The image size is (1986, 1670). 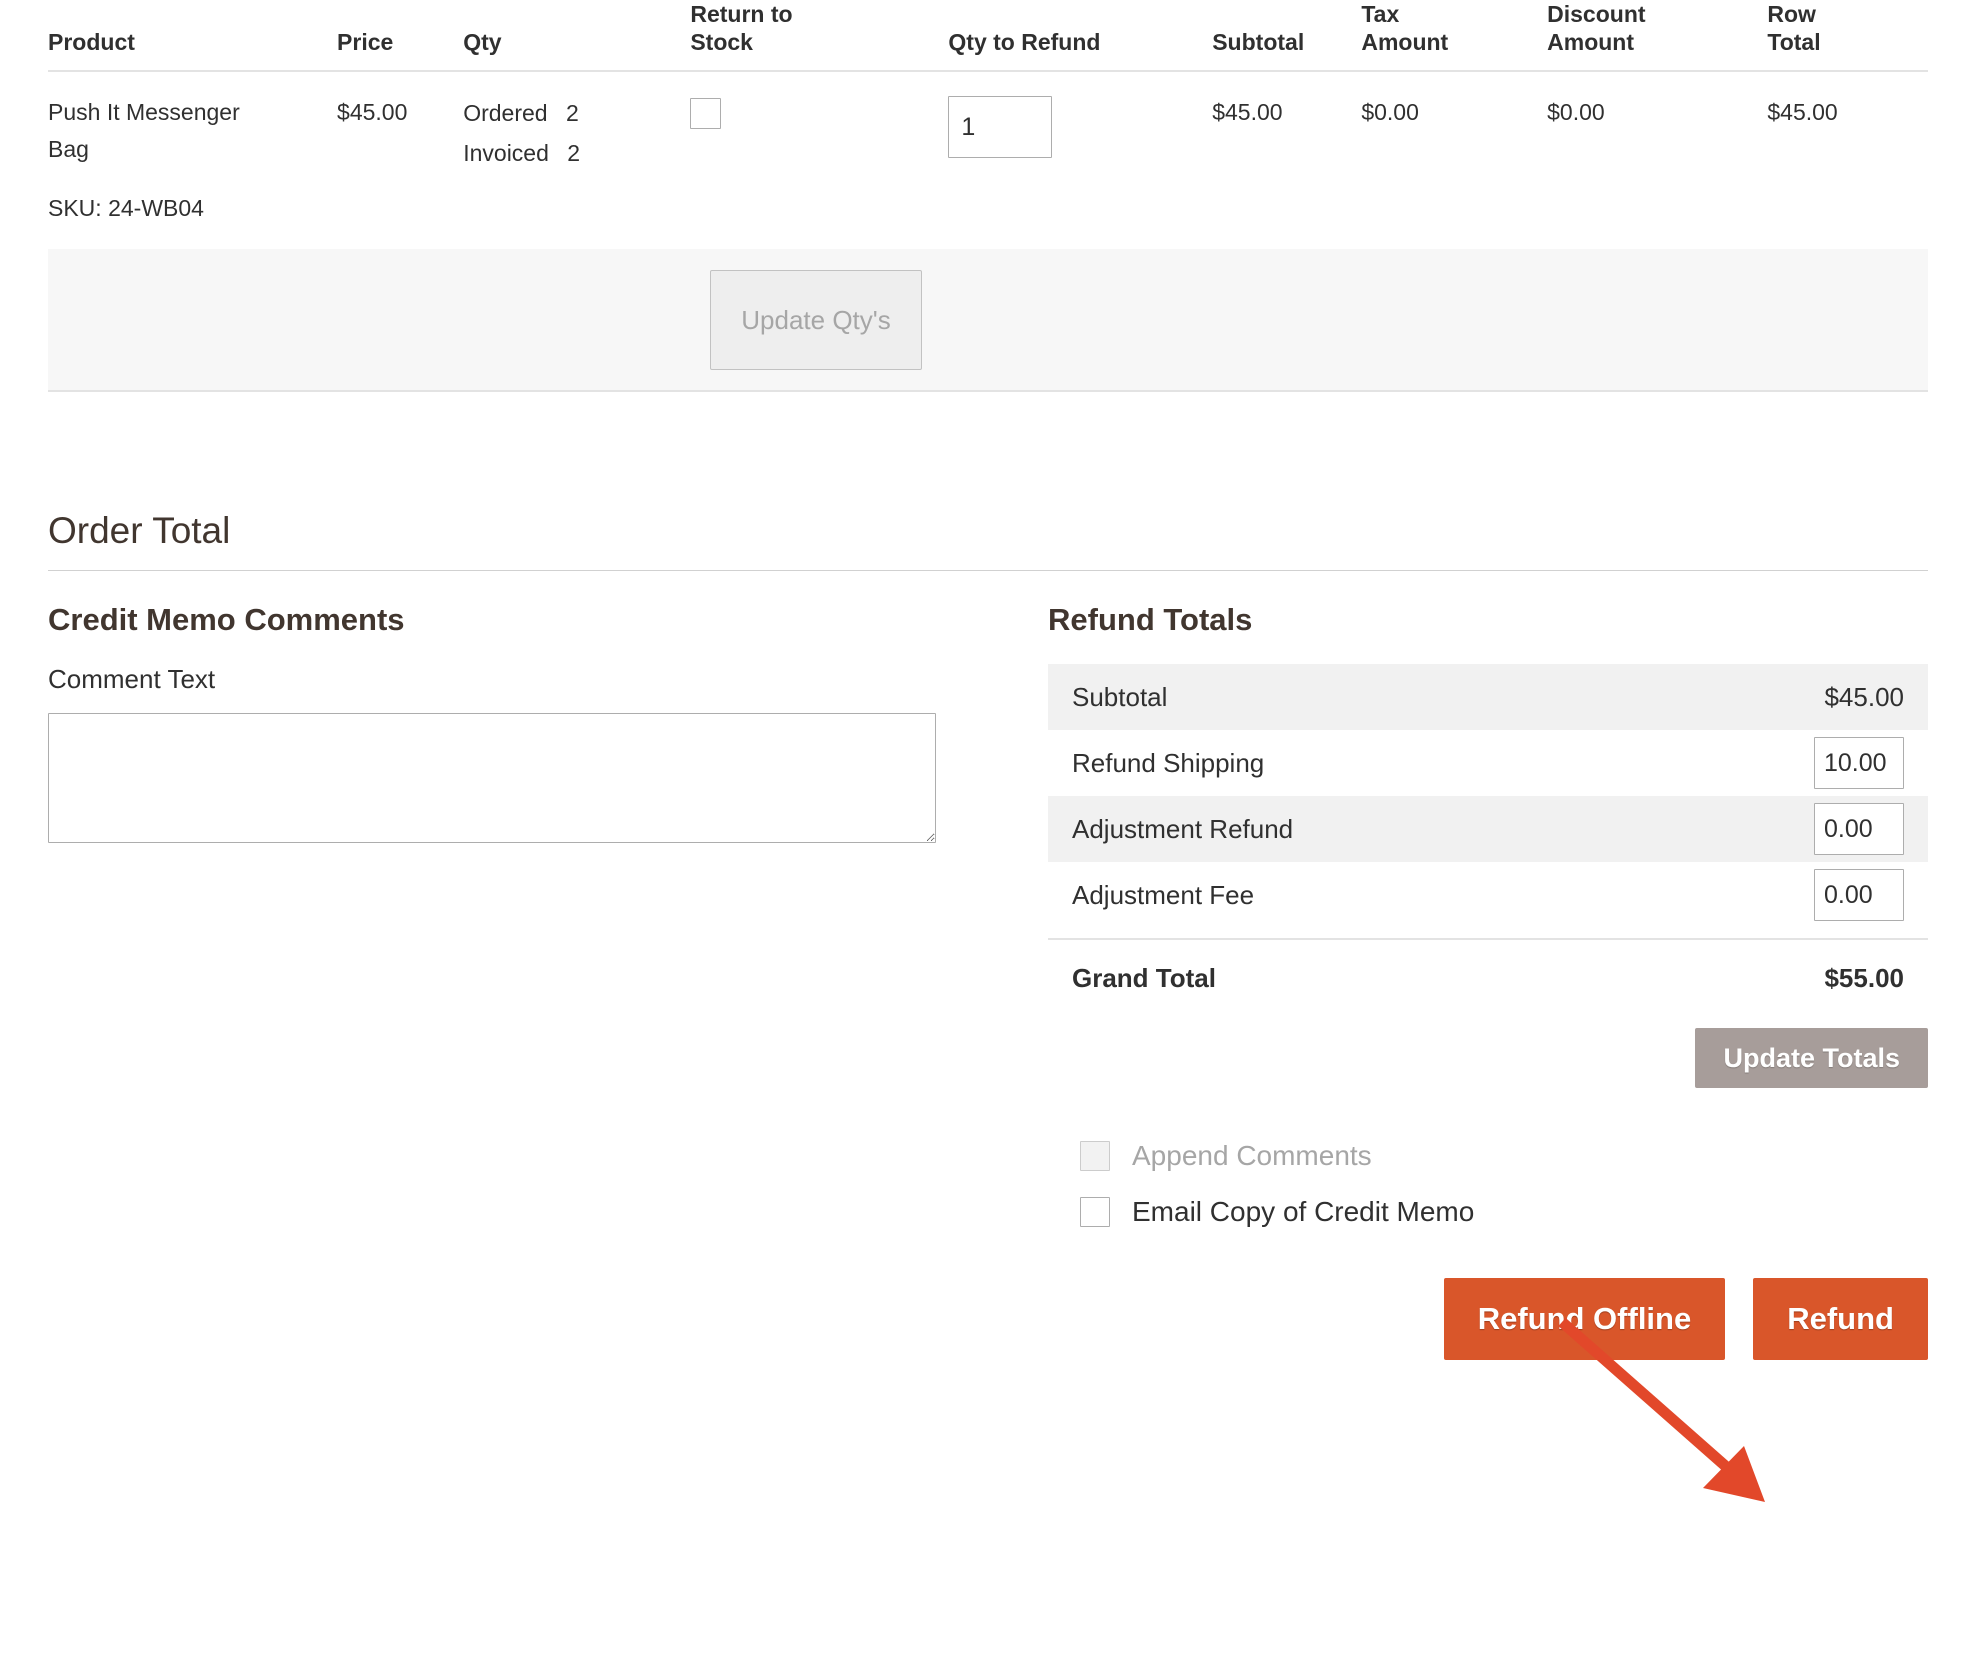 I want to click on totals-label-refund-shipping: Refund Shipping, so click(x=1168, y=762).